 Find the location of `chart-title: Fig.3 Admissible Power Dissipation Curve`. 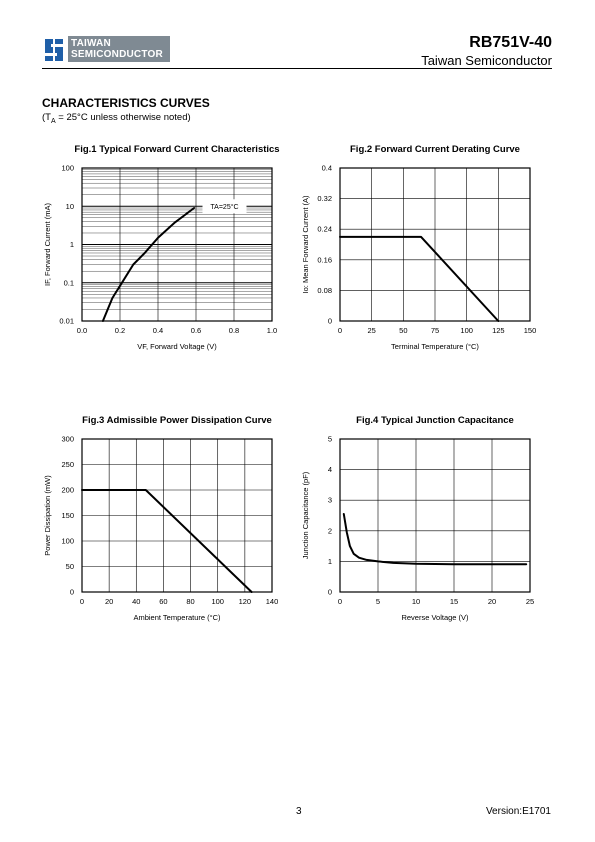

chart-title: Fig.3 Admissible Power Dissipation Curve is located at coordinates (177, 420).